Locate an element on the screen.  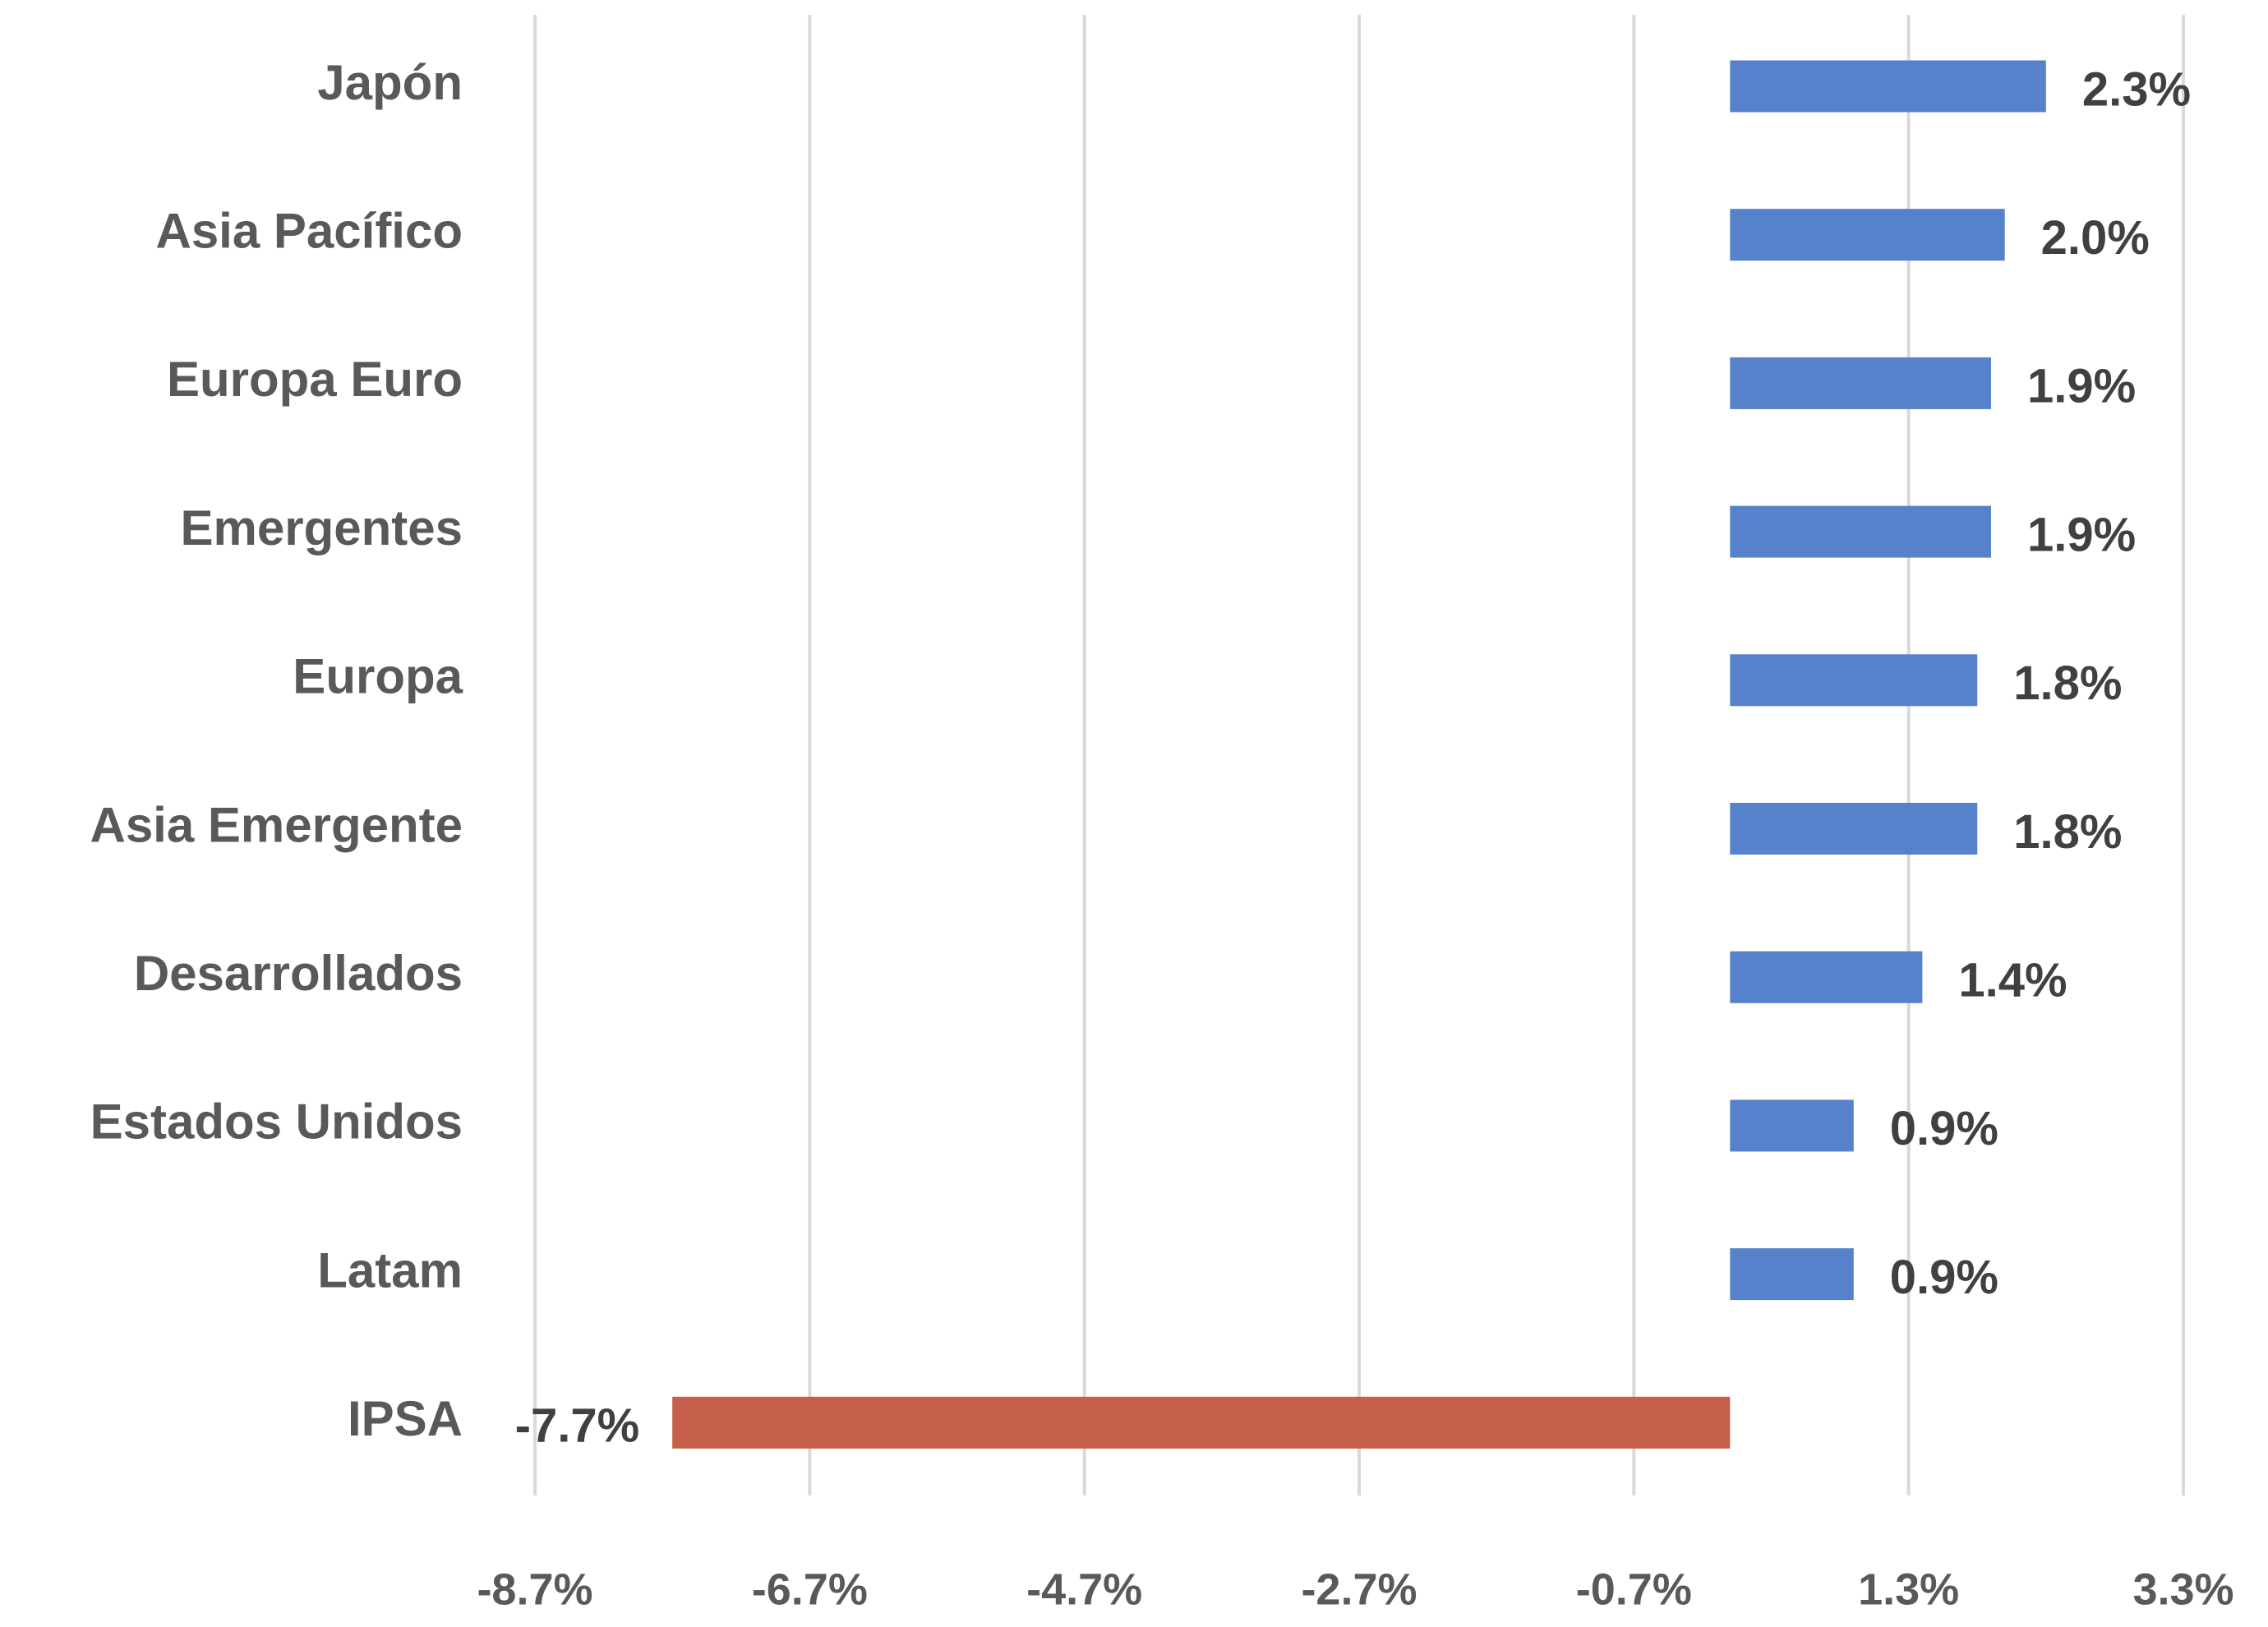
category-label: Emergentes is located at coordinates (322, 527).